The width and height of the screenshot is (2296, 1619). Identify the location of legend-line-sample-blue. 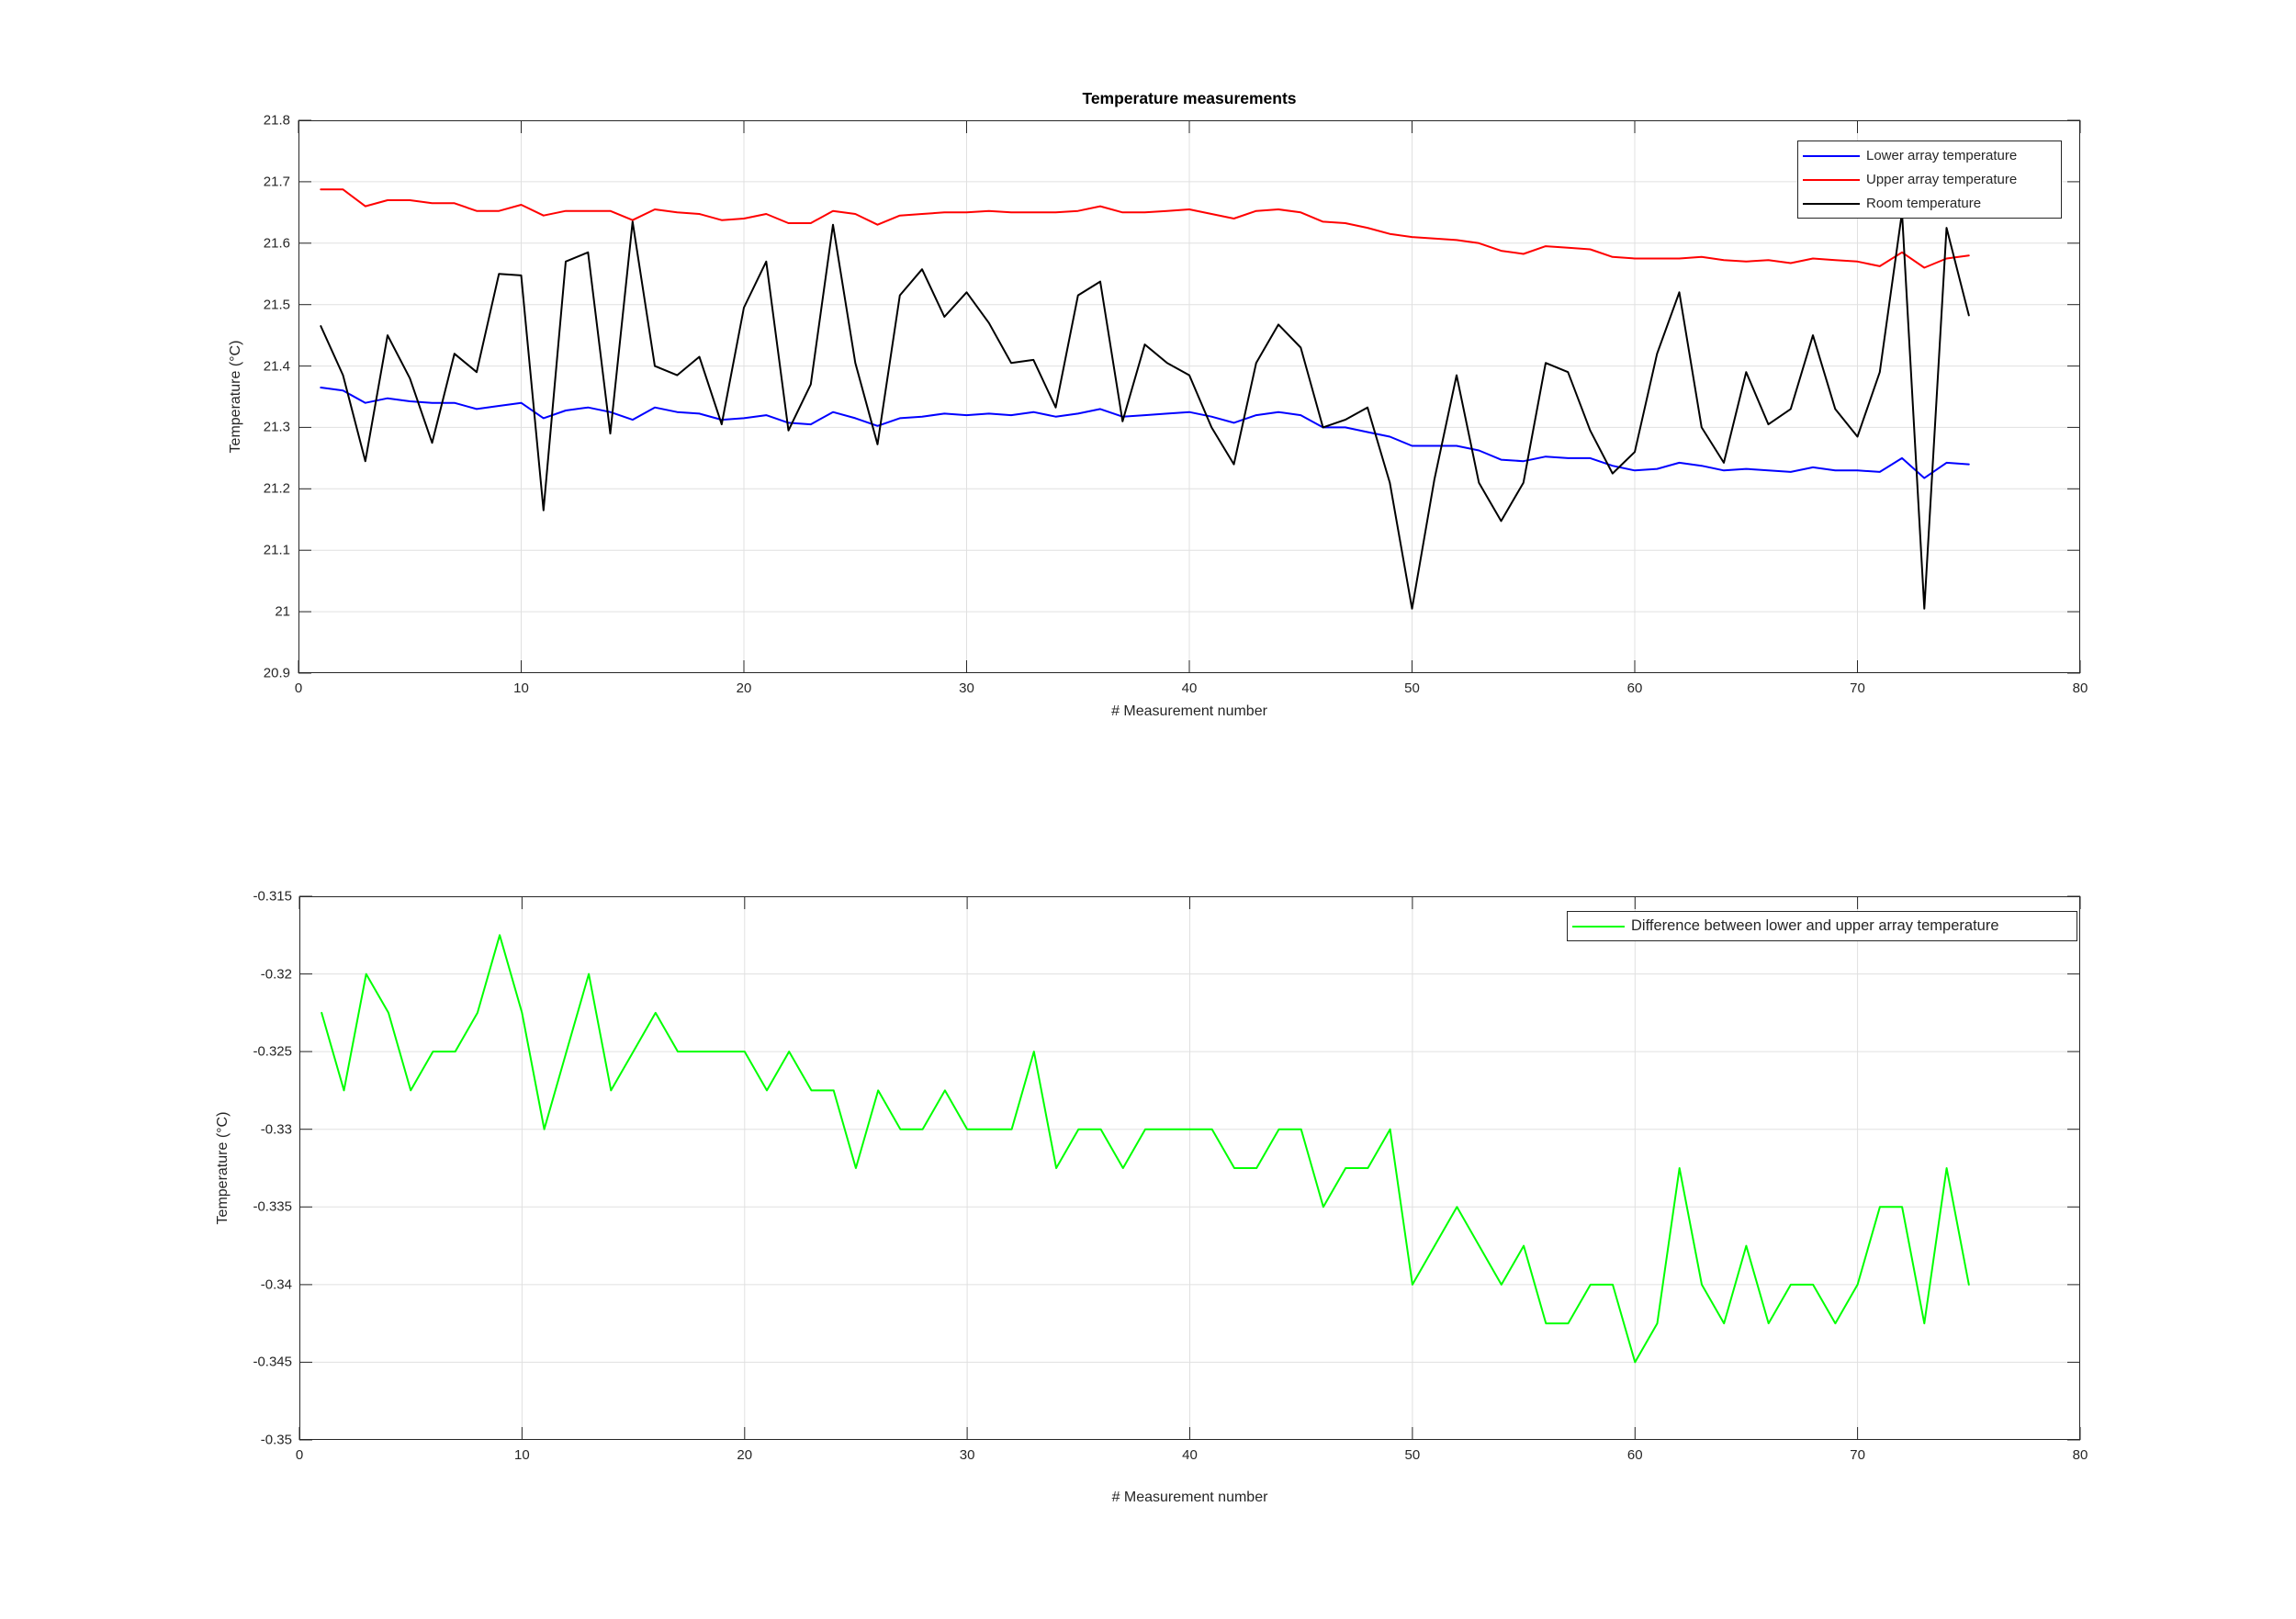
(1832, 155).